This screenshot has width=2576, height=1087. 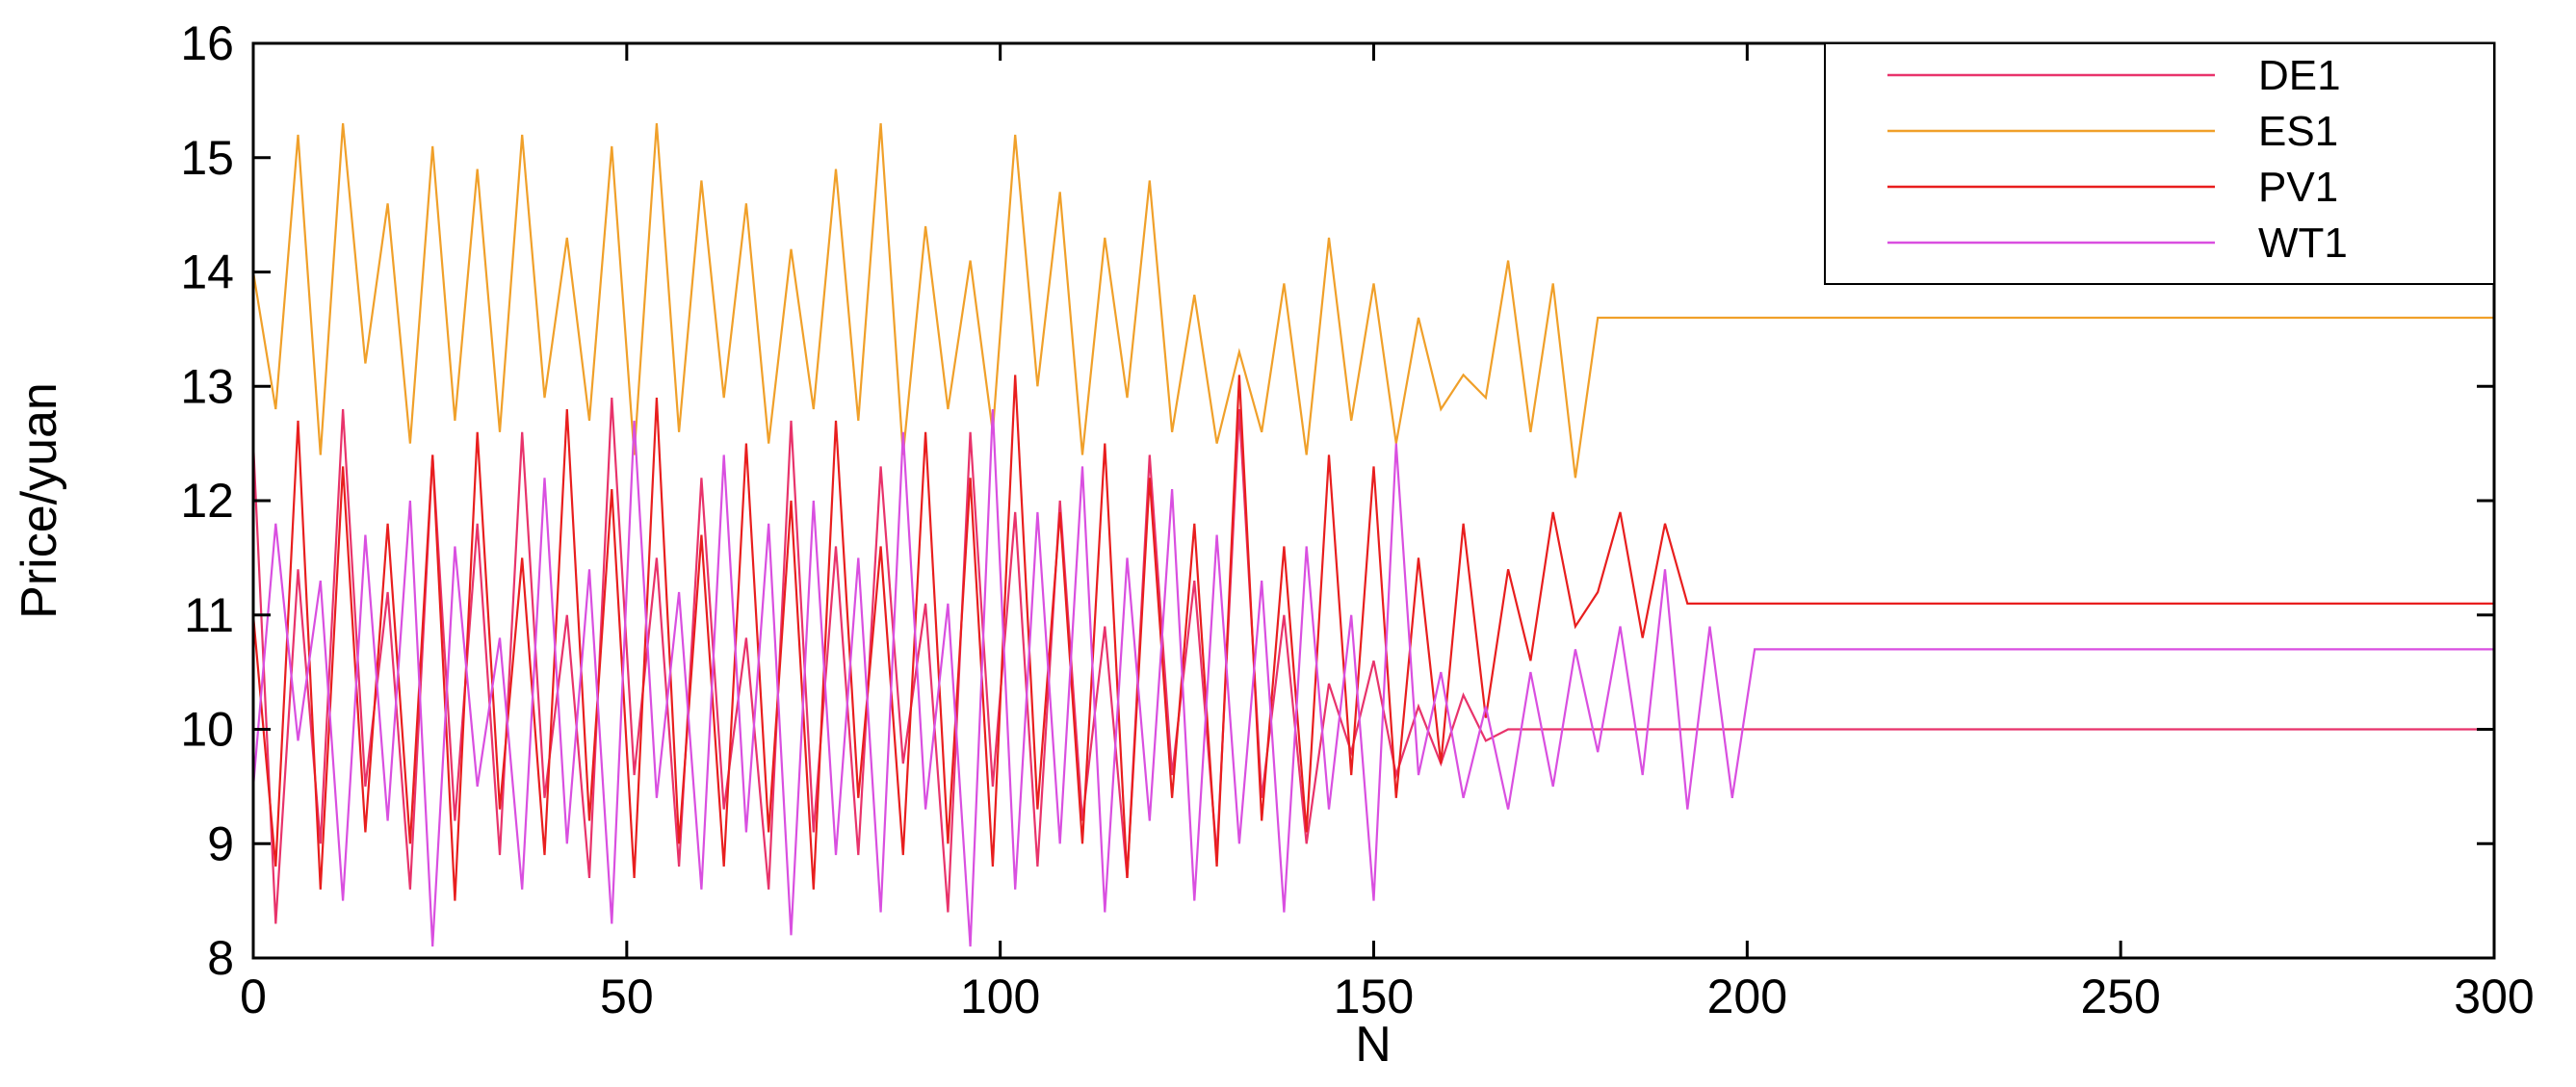 What do you see at coordinates (2117, 159) in the screenshot?
I see `legend-items: DE1 ES1 PV1 WT1` at bounding box center [2117, 159].